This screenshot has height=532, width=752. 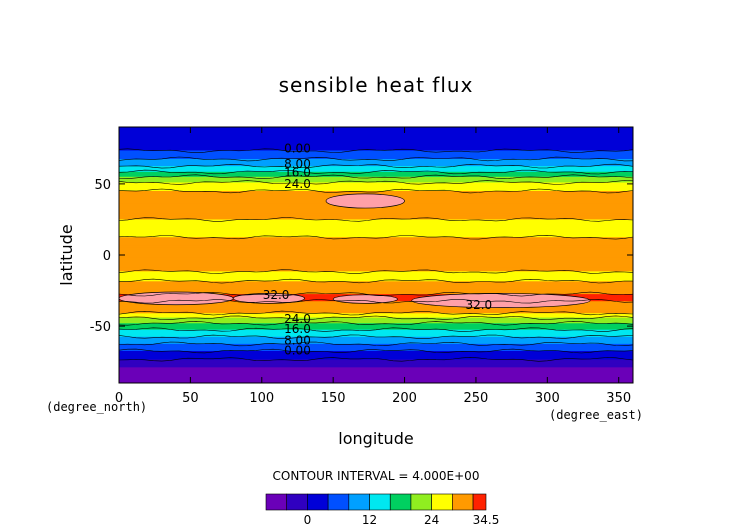 I want to click on contour-label: 16.0, so click(x=297, y=173).